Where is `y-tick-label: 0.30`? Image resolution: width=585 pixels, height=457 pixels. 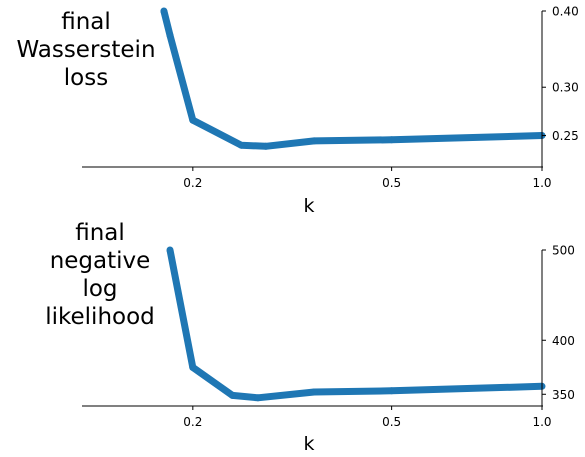
y-tick-label: 0.30 is located at coordinates (565, 88).